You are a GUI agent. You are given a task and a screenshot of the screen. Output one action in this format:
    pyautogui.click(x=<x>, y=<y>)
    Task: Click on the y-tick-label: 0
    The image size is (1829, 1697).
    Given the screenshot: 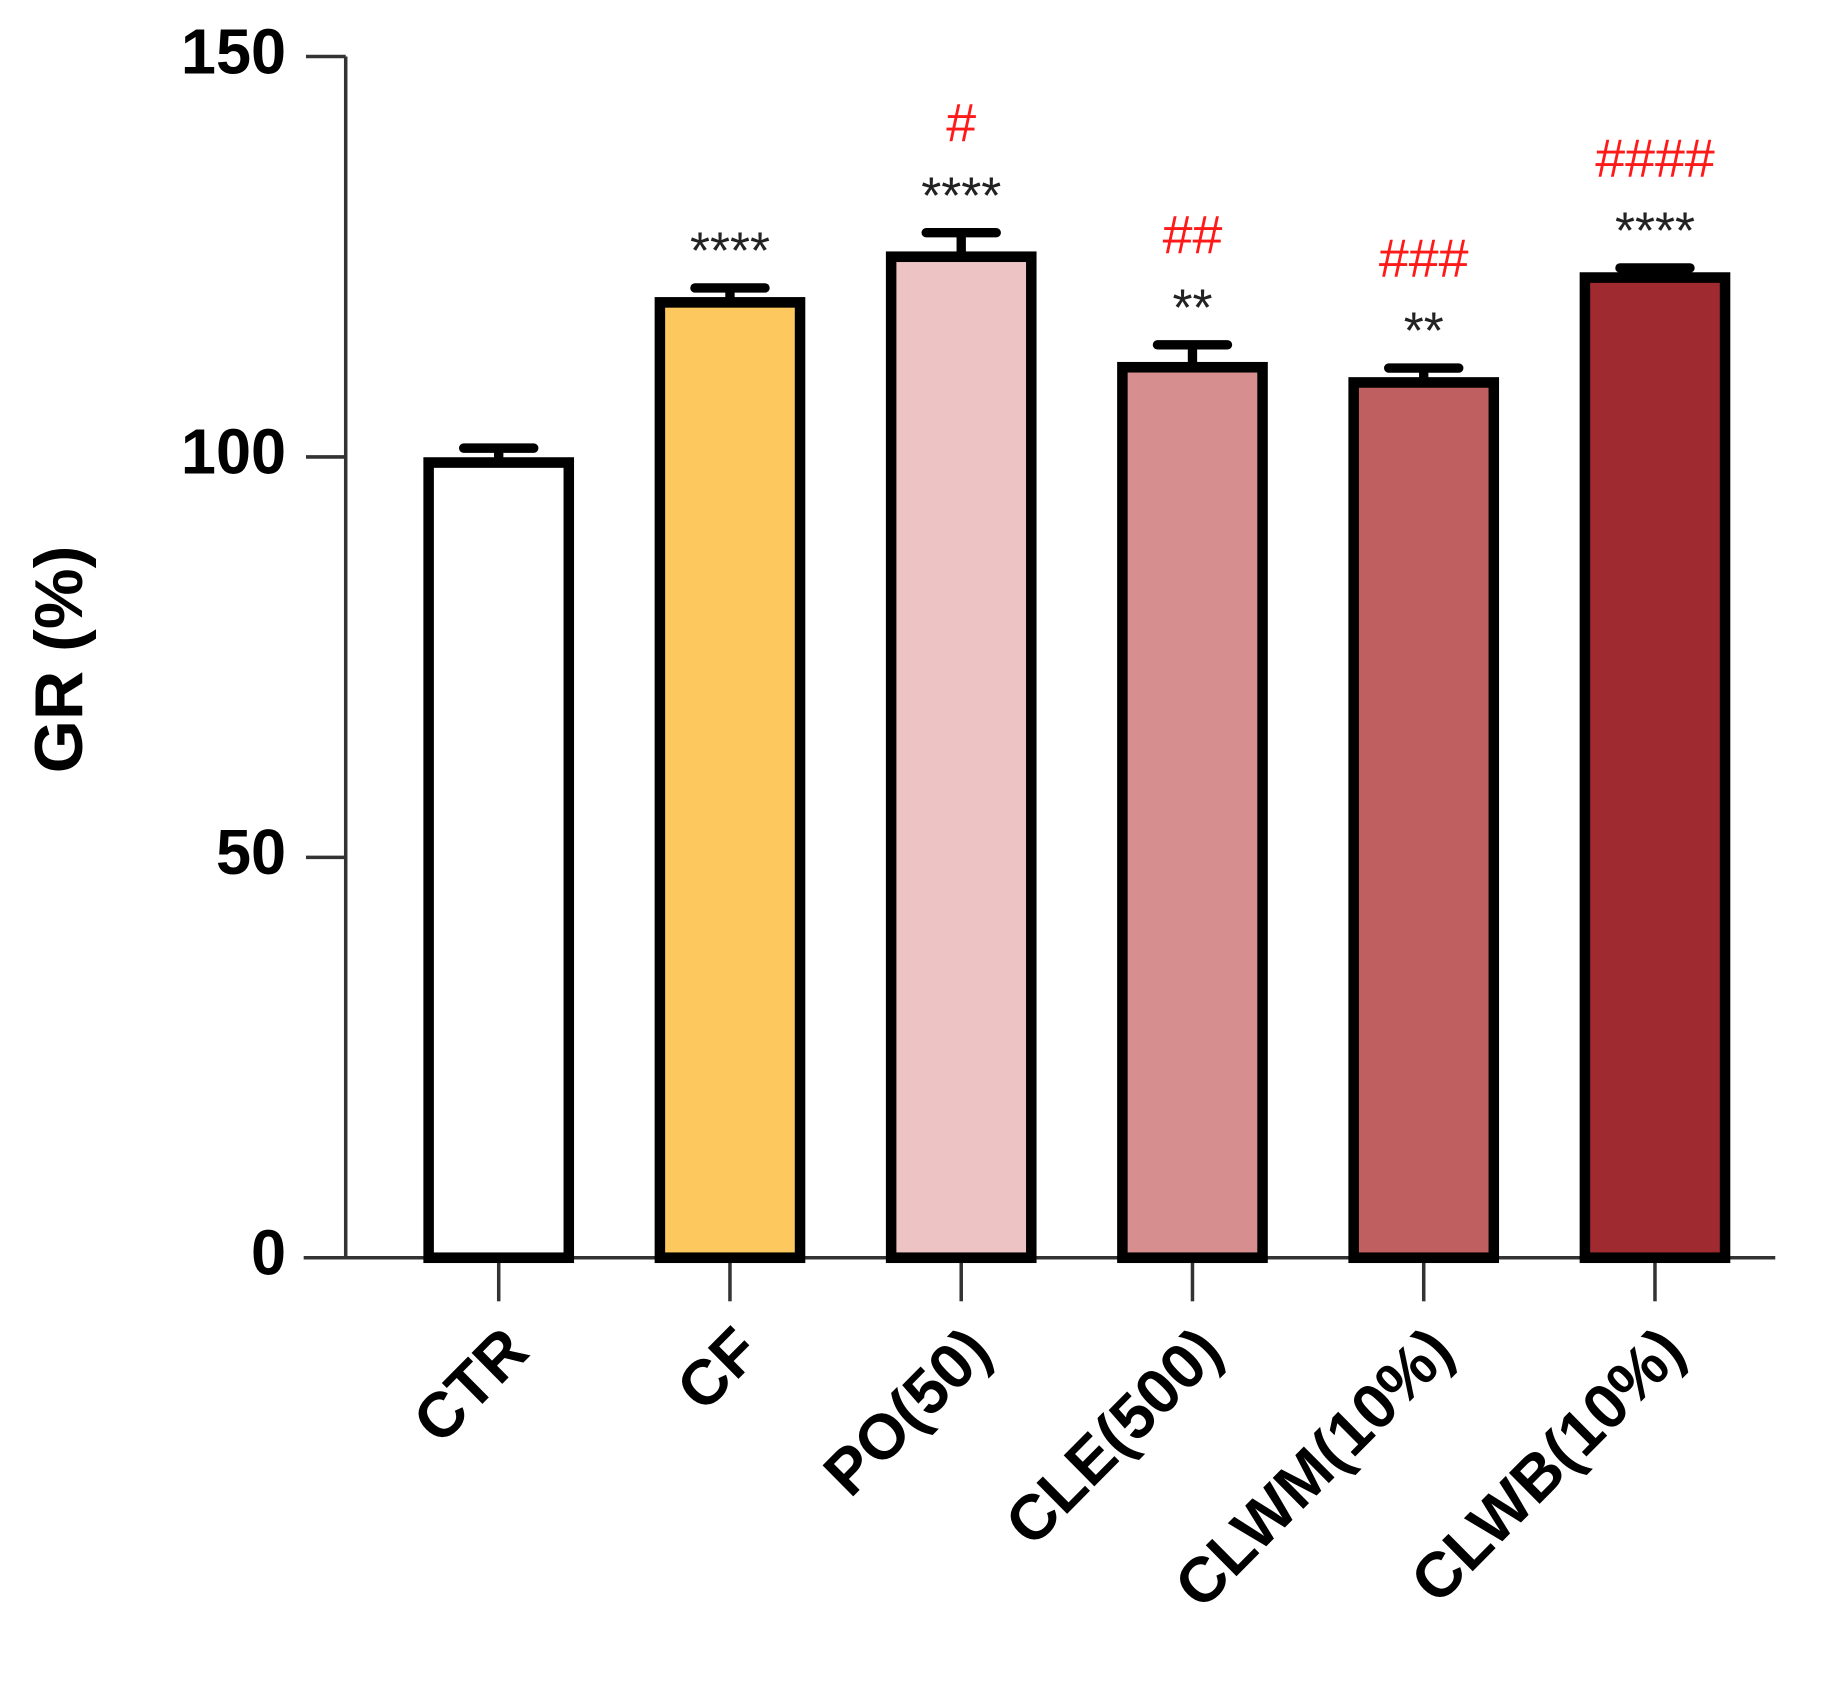 What is the action you would take?
    pyautogui.click(x=268, y=1253)
    